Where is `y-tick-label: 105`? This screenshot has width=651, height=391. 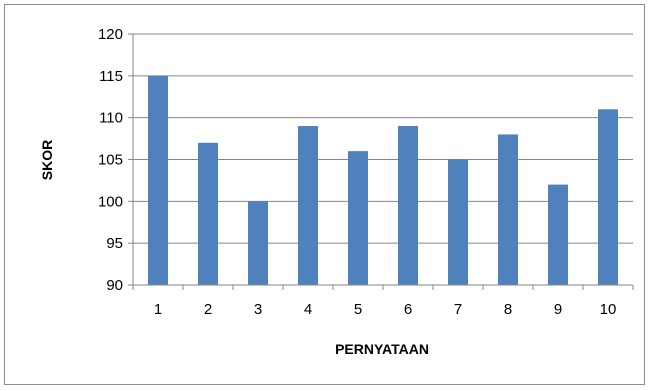 y-tick-label: 105 is located at coordinates (110, 160).